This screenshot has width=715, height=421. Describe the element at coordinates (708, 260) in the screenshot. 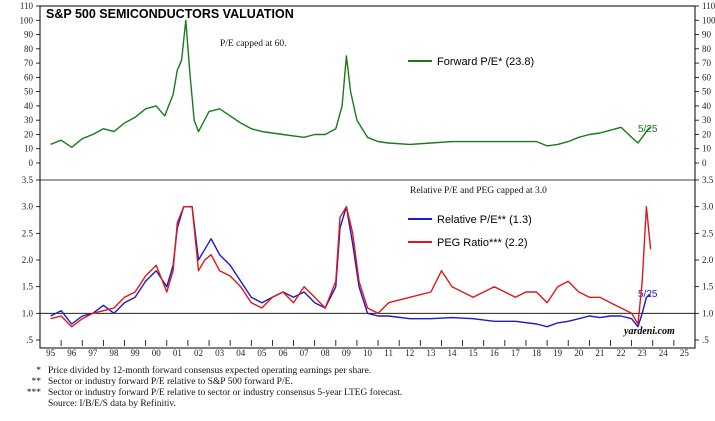

I see `bottom-ytick-label-right: 2.0` at that location.